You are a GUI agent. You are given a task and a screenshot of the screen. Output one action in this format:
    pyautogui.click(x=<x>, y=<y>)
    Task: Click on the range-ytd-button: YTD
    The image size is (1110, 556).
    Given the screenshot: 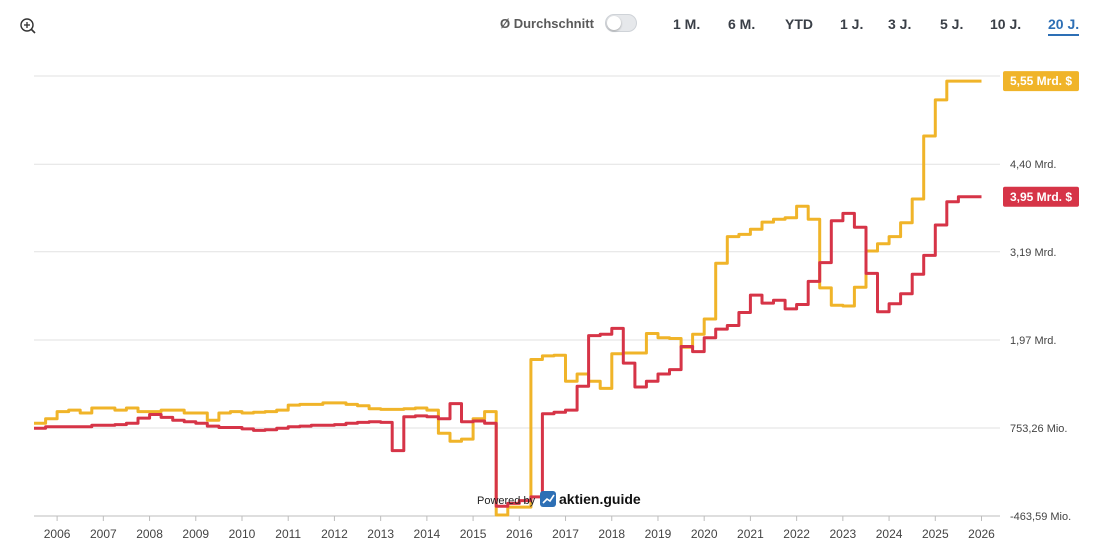 What is the action you would take?
    pyautogui.click(x=799, y=24)
    